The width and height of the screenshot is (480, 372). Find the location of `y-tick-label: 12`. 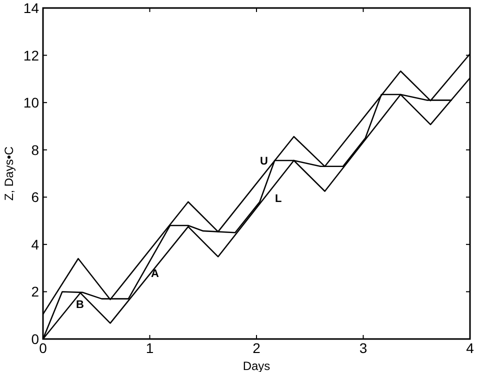

y-tick-label: 12 is located at coordinates (31, 55).